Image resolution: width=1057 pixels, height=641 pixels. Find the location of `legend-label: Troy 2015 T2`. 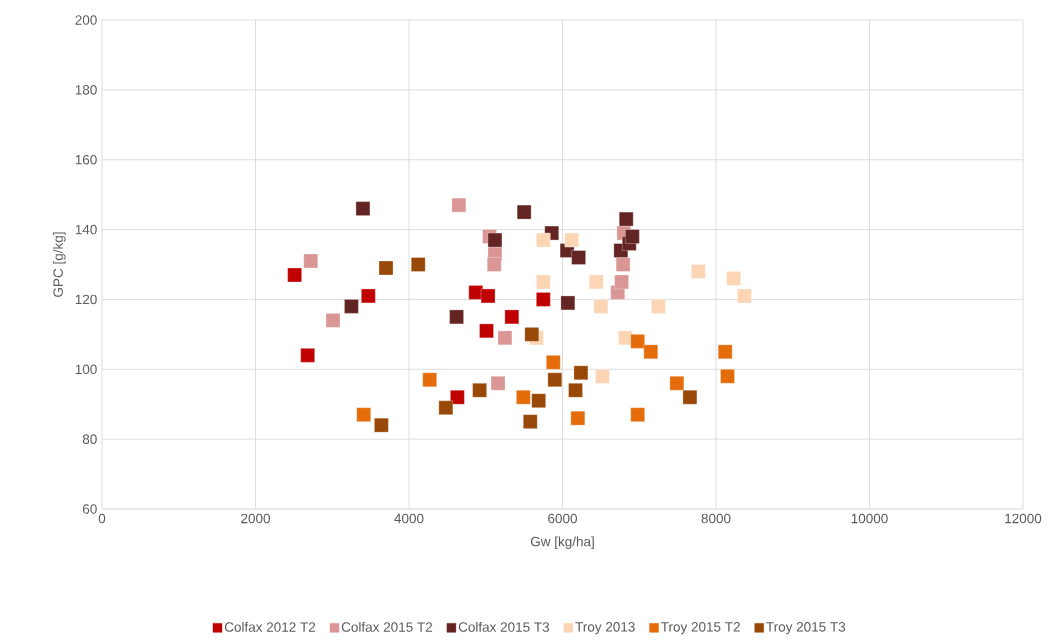

legend-label: Troy 2015 T2 is located at coordinates (700, 628).